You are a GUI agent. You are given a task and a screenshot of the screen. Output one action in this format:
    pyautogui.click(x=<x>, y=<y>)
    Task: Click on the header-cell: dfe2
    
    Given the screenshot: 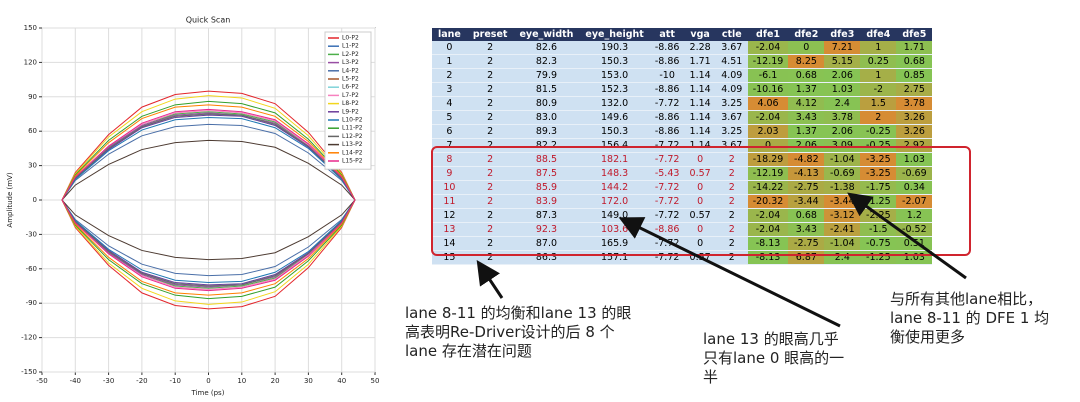 What is the action you would take?
    pyautogui.click(x=806, y=34)
    